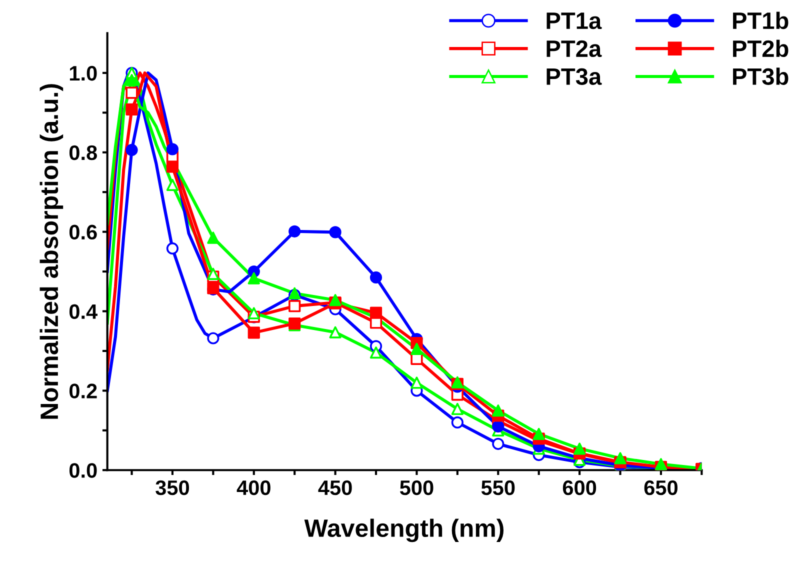 This screenshot has width=801, height=563. I want to click on x-tick-label: 350, so click(172, 488).